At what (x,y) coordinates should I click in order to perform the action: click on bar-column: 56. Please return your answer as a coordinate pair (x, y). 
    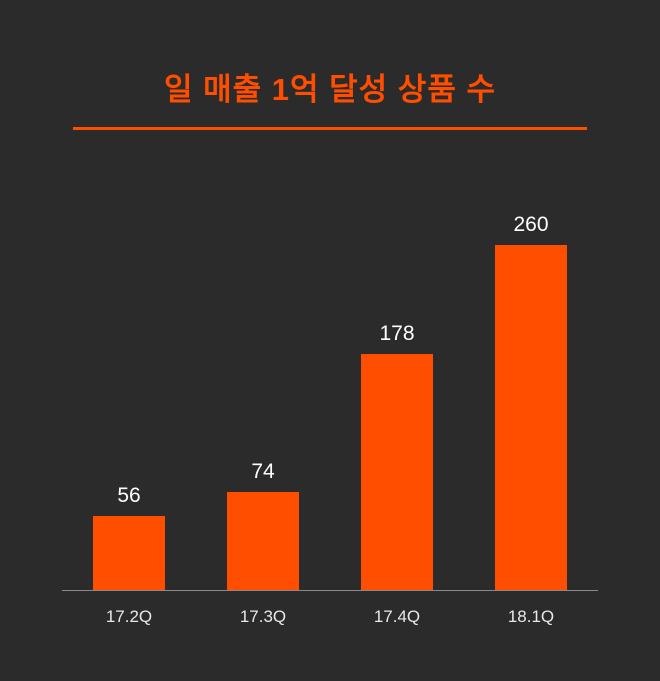
    Looking at the image, I should click on (129, 537).